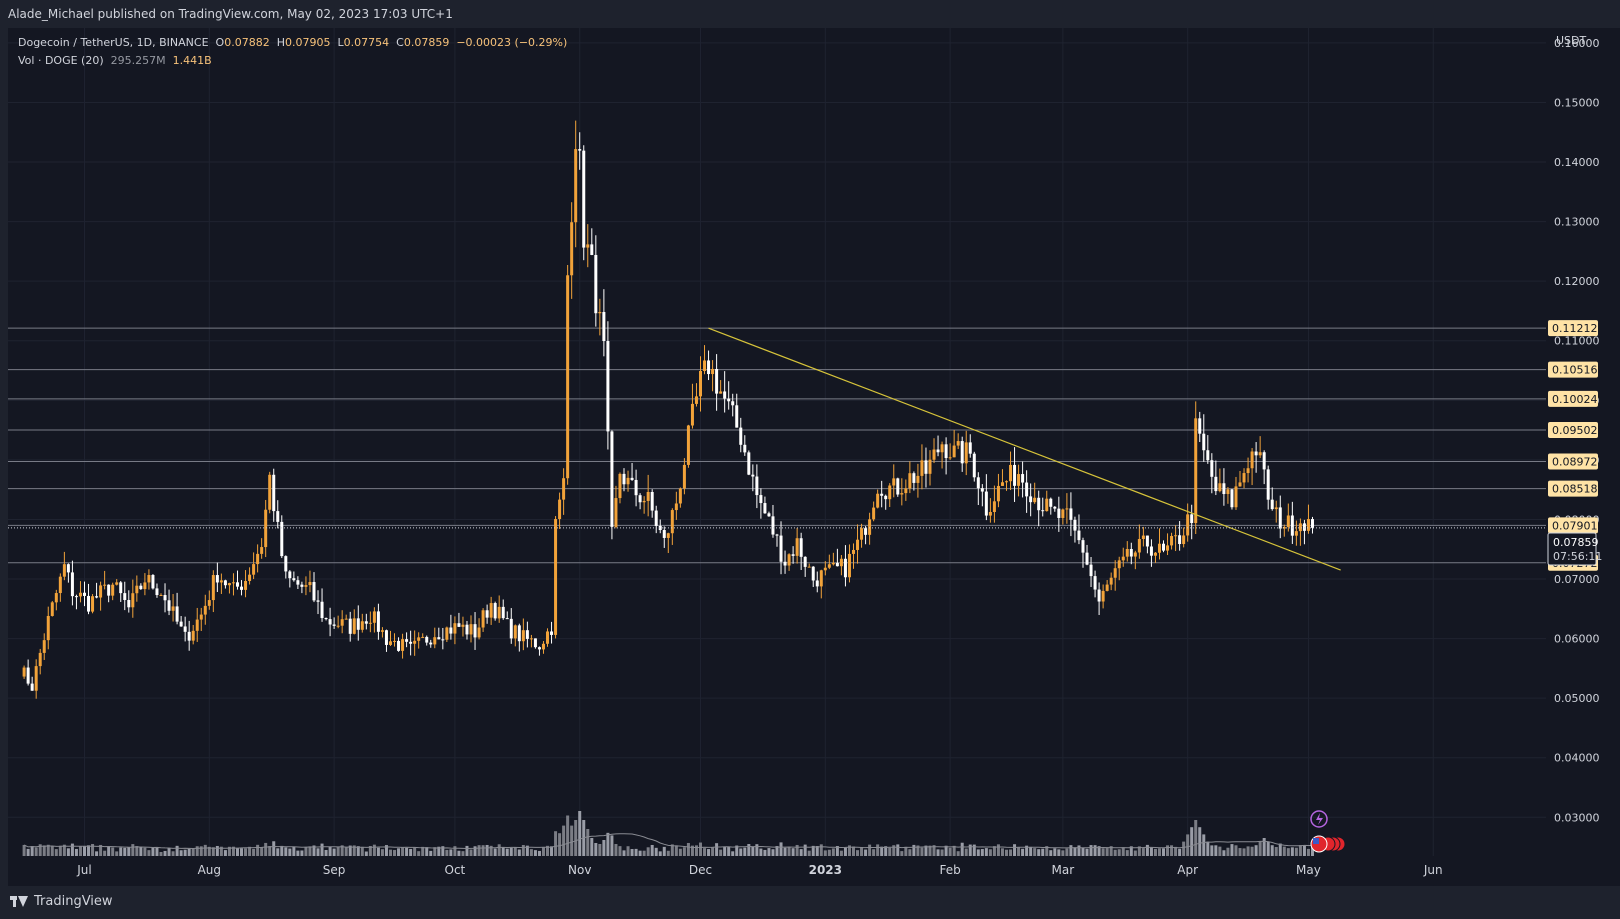  What do you see at coordinates (1575, 462) in the screenshot?
I see `level-label: 0.08972` at bounding box center [1575, 462].